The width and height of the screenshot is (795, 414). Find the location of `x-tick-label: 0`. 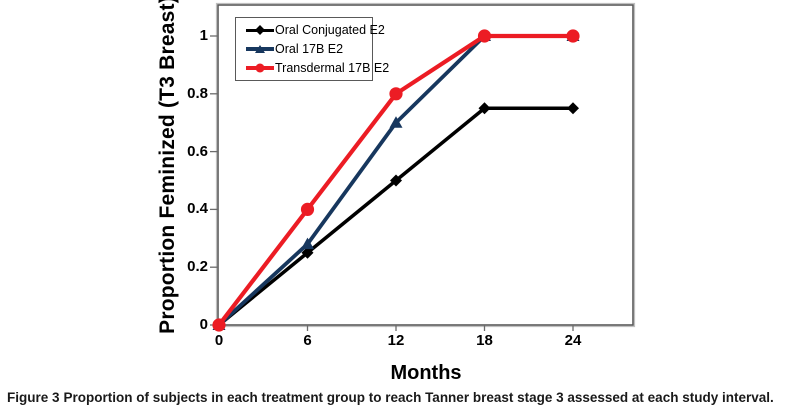

x-tick-label: 0 is located at coordinates (219, 340).